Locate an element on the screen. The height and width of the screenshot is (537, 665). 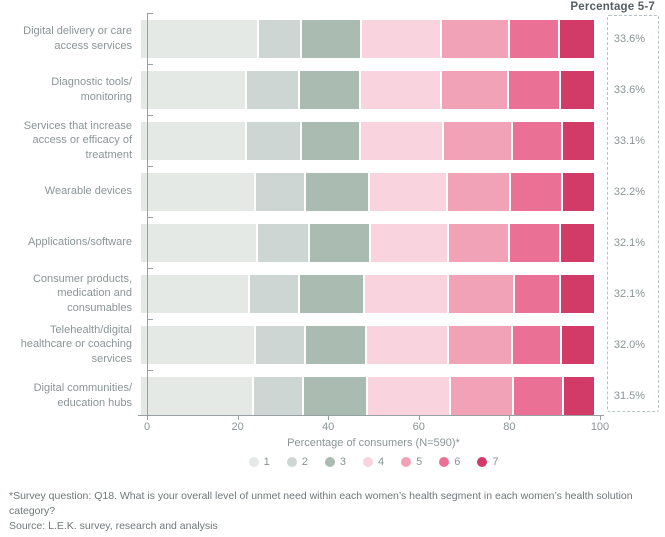
x-axis-tick-label: 0 is located at coordinates (147, 427).